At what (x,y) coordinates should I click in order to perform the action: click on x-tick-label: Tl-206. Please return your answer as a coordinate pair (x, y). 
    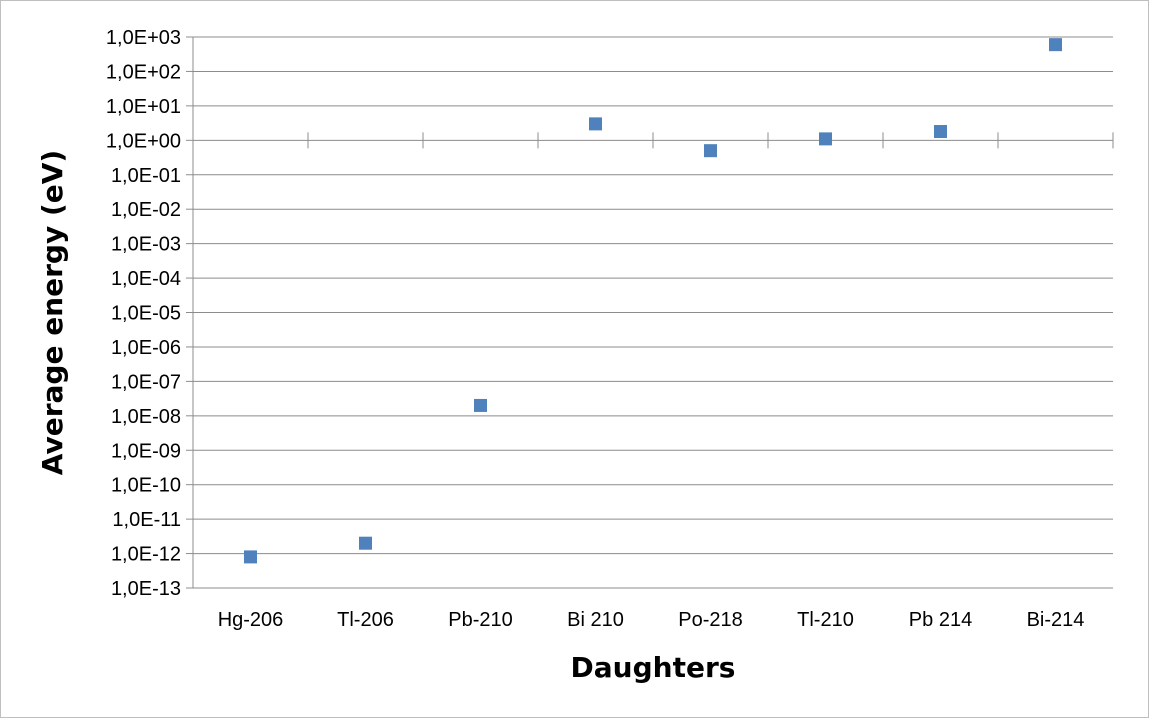
    Looking at the image, I should click on (365, 620).